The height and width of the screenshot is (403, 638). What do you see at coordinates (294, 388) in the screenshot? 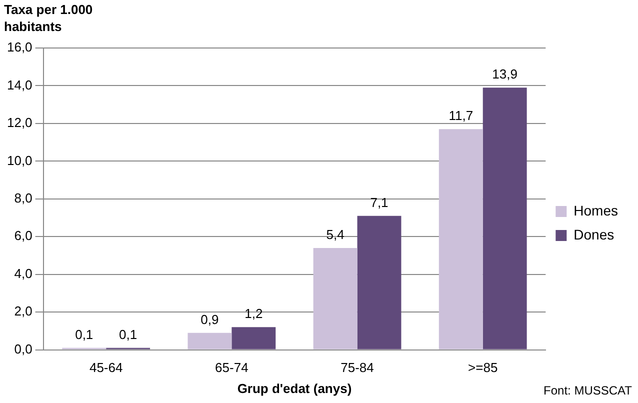
I see `x-axis-title: Grup d'edat (anys)` at bounding box center [294, 388].